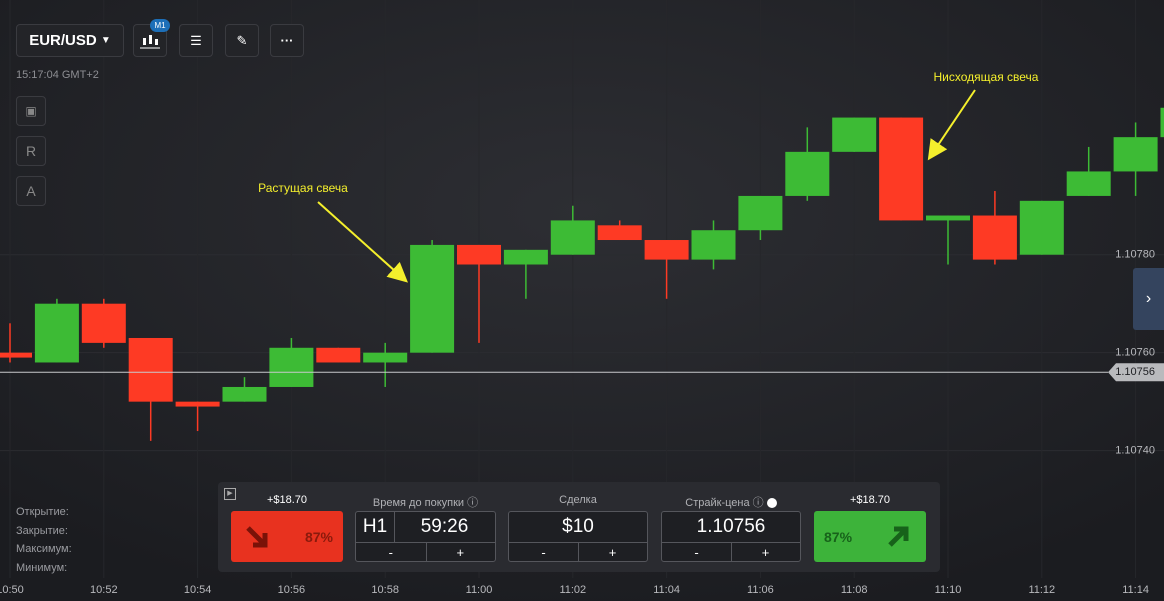 This screenshot has width=1164, height=601. I want to click on ohlc-legend: Открытие: Закрытие: Максимум: Минимум:, so click(44, 540).